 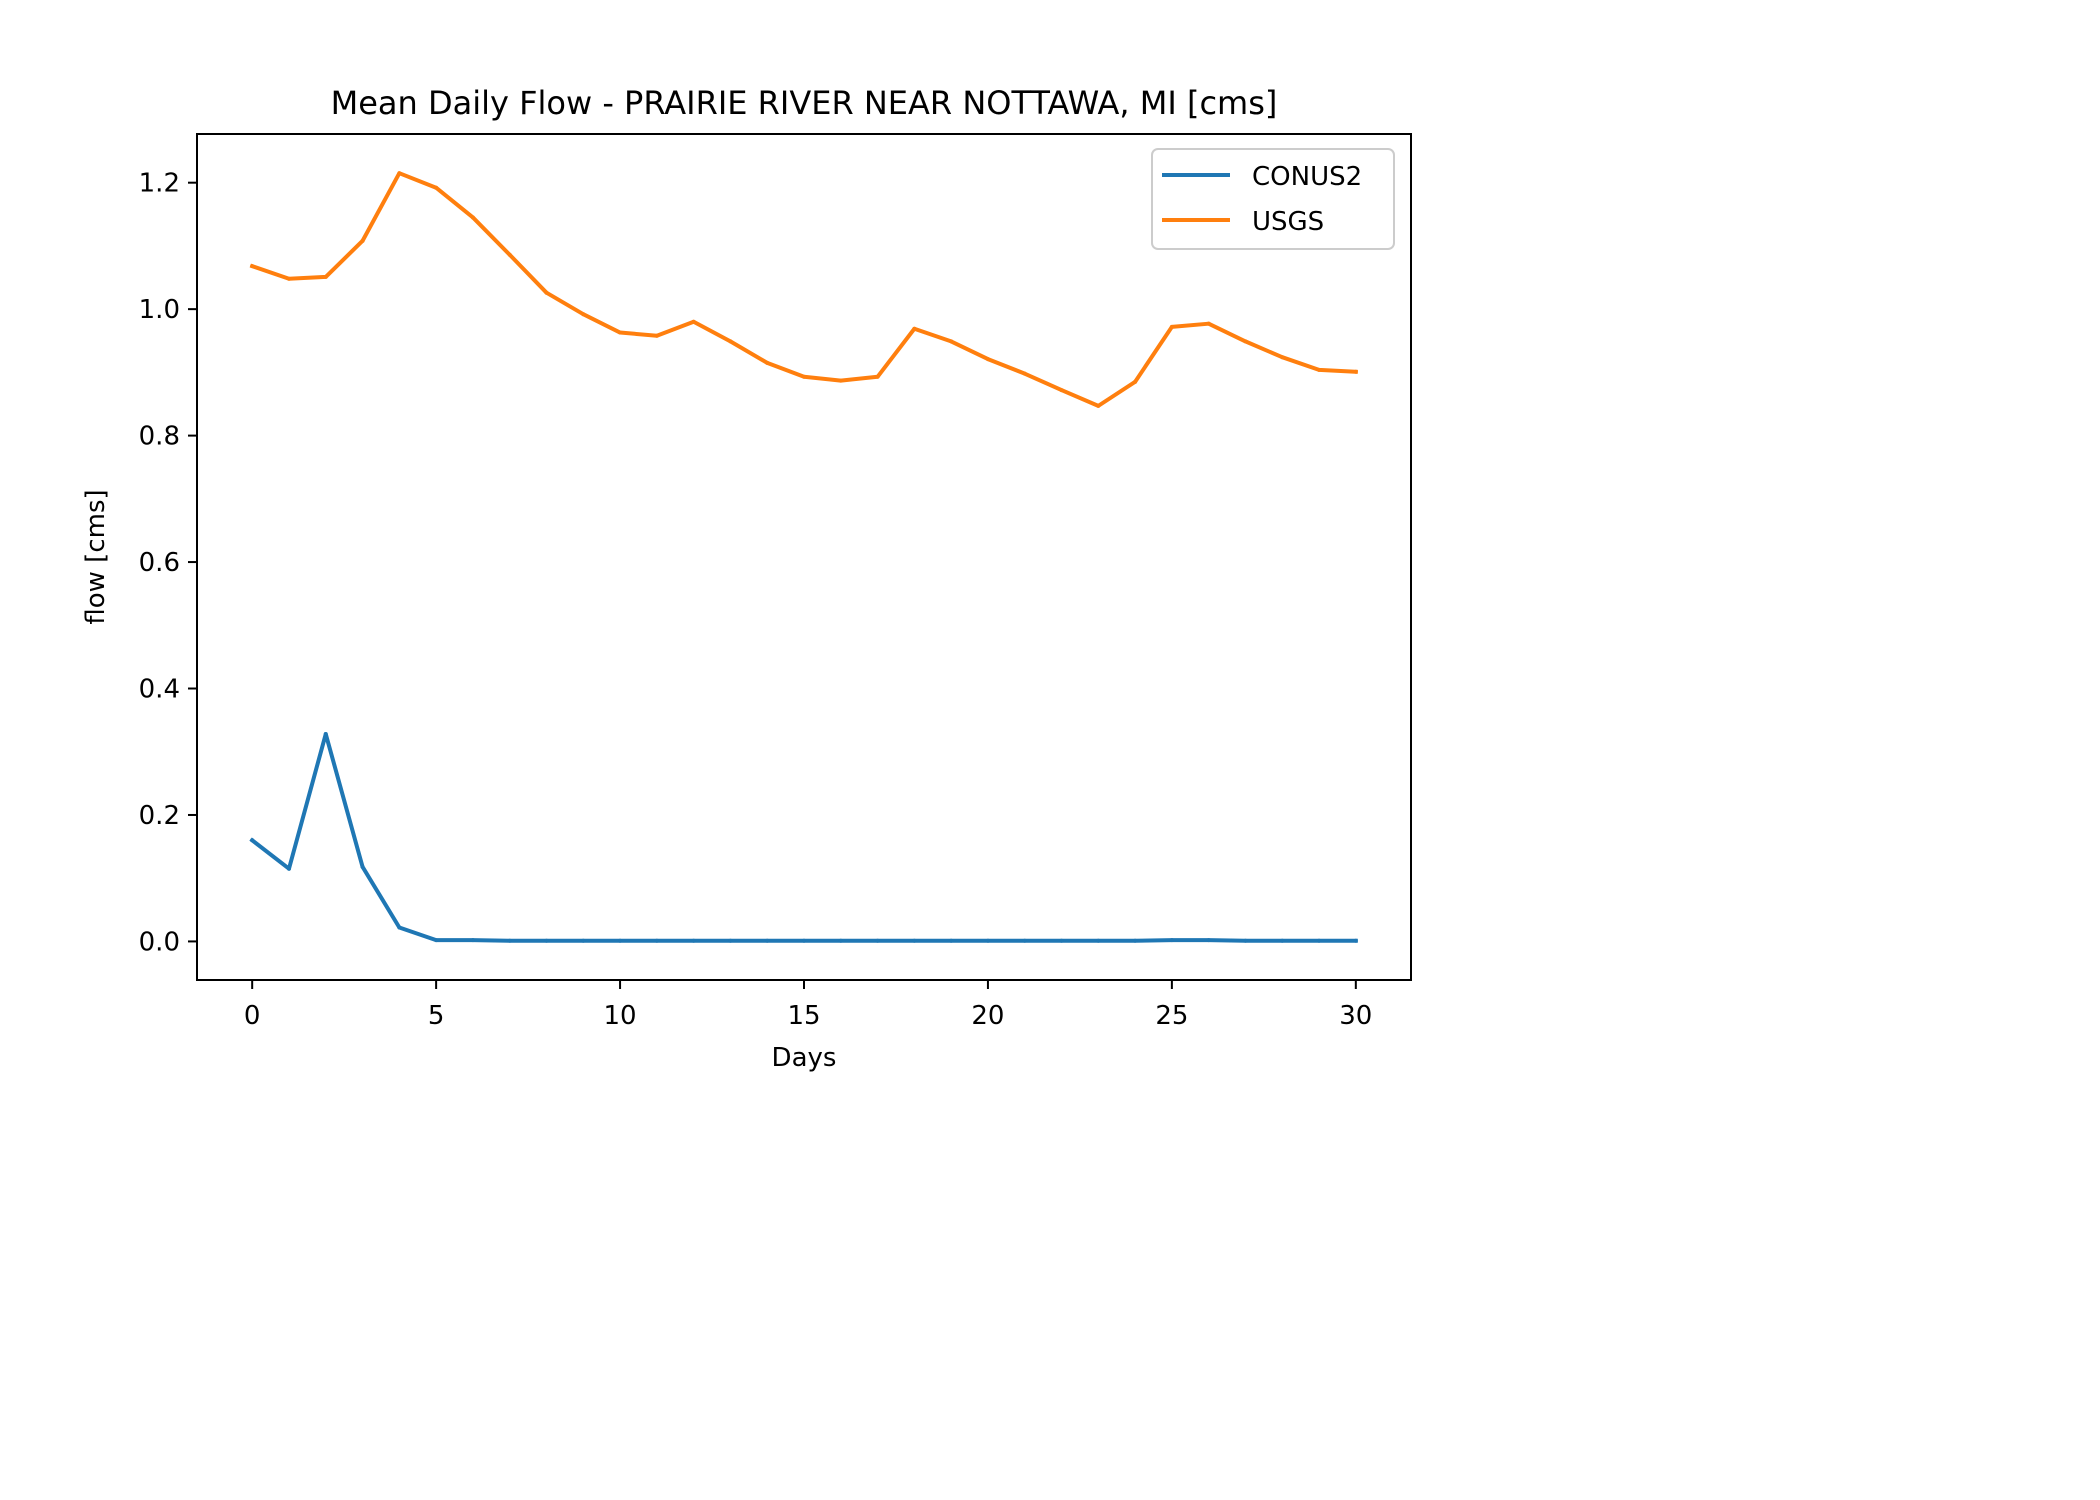 I want to click on y-tick-label: 0.2, so click(x=159, y=816).